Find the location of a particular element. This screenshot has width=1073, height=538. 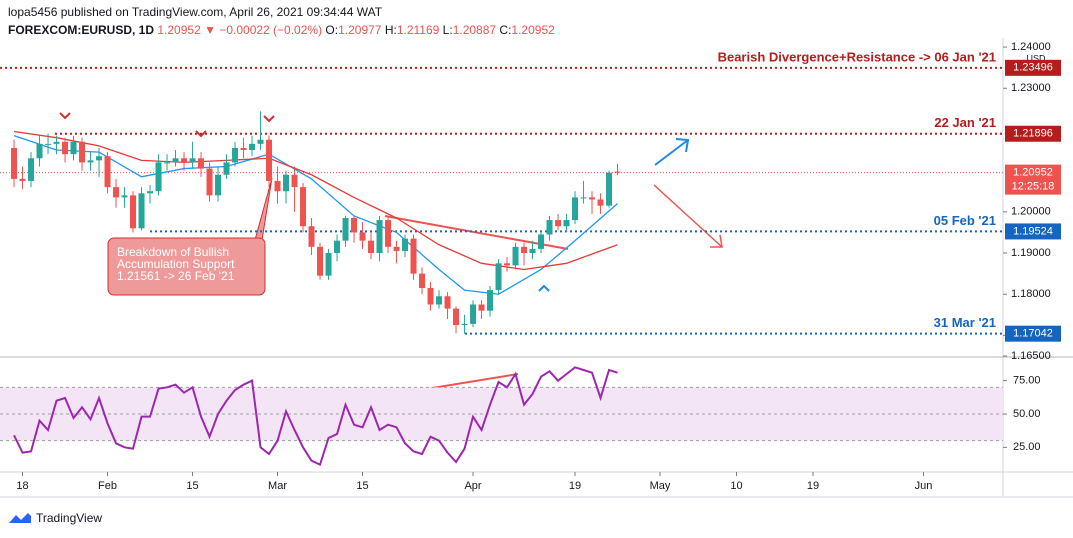

x-tick-label: Mar is located at coordinates (277, 486).